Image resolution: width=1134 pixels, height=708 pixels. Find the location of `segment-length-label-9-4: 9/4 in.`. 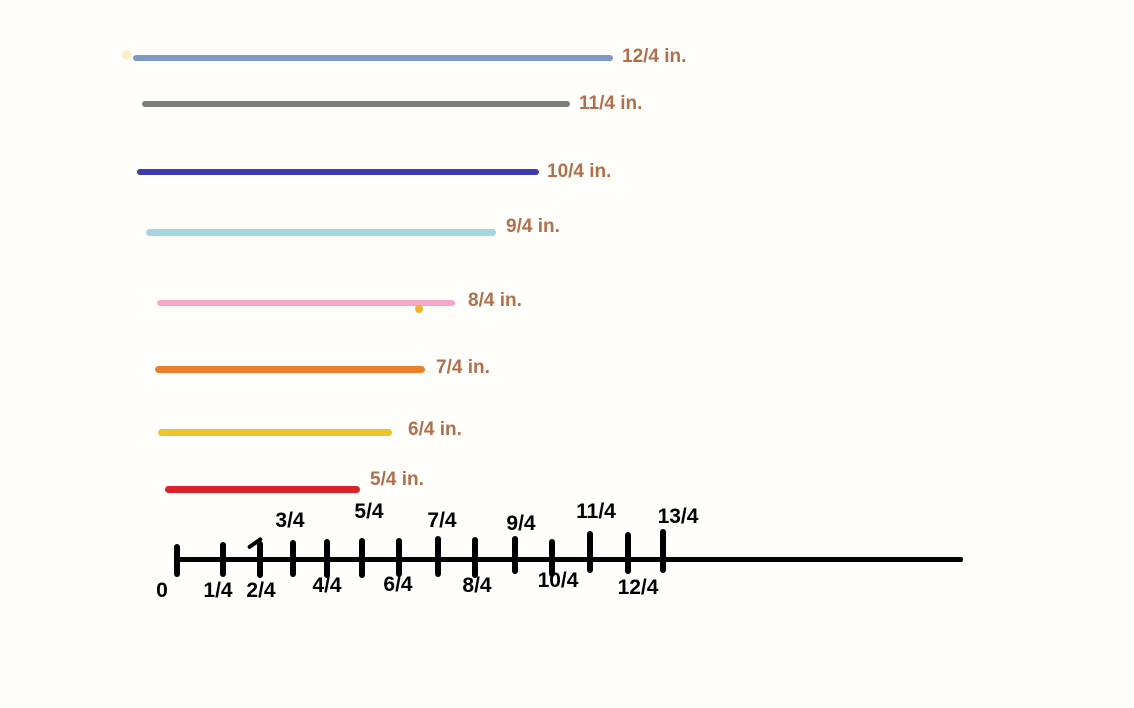

segment-length-label-9-4: 9/4 in. is located at coordinates (533, 226).